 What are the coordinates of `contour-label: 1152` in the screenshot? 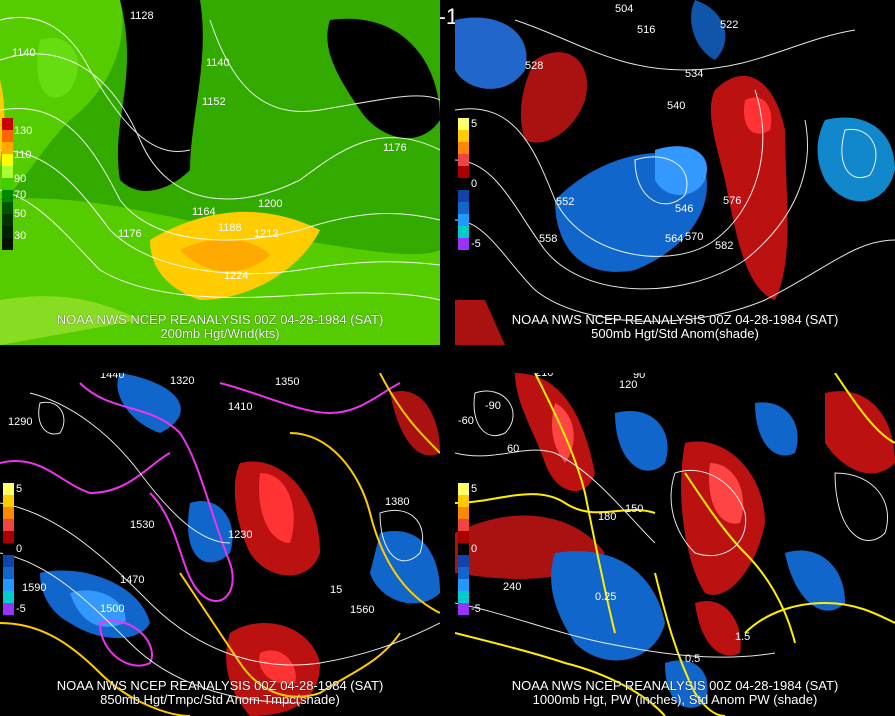 It's located at (214, 102).